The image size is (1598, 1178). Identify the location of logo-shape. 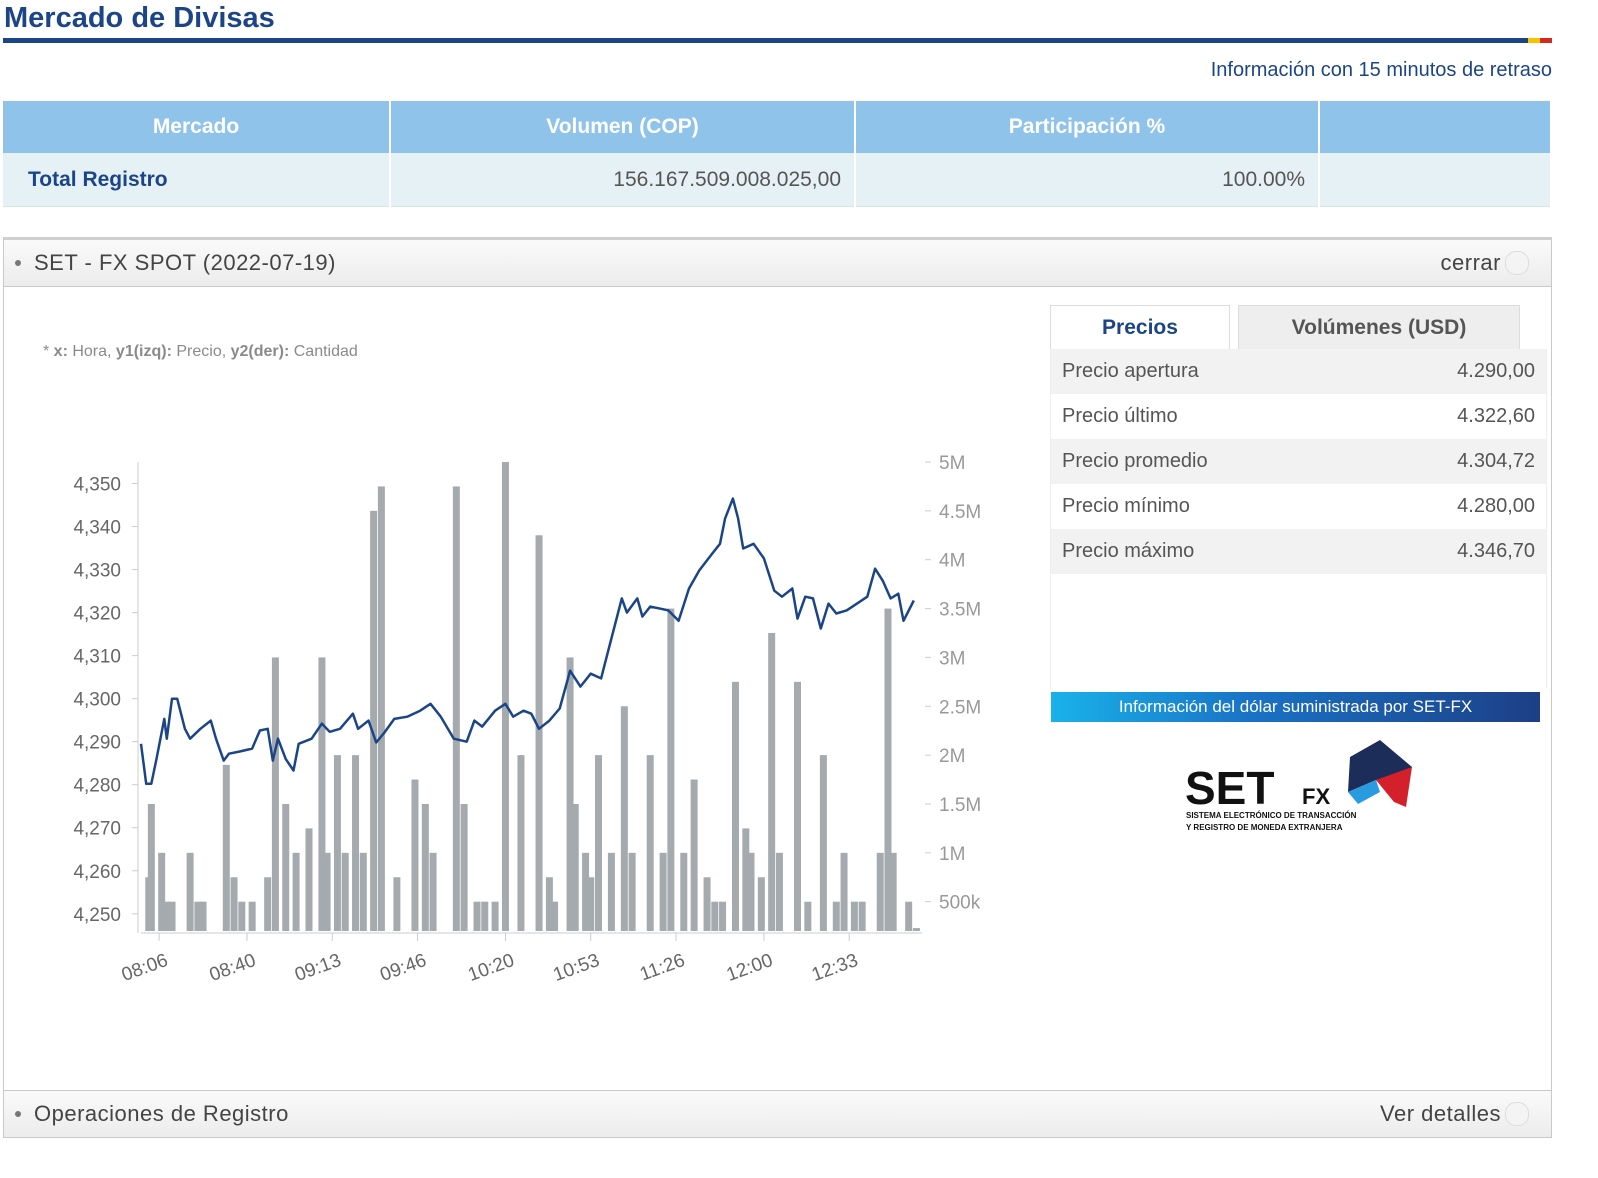
(1394, 787).